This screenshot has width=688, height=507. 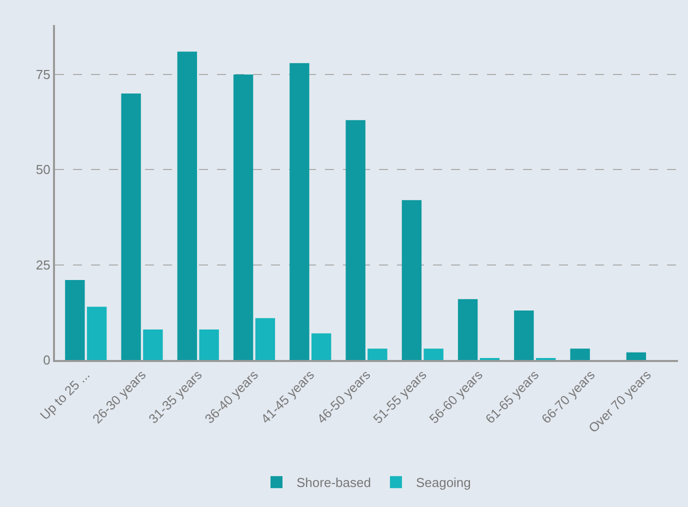 What do you see at coordinates (43, 264) in the screenshot?
I see `y-tick-label: 25` at bounding box center [43, 264].